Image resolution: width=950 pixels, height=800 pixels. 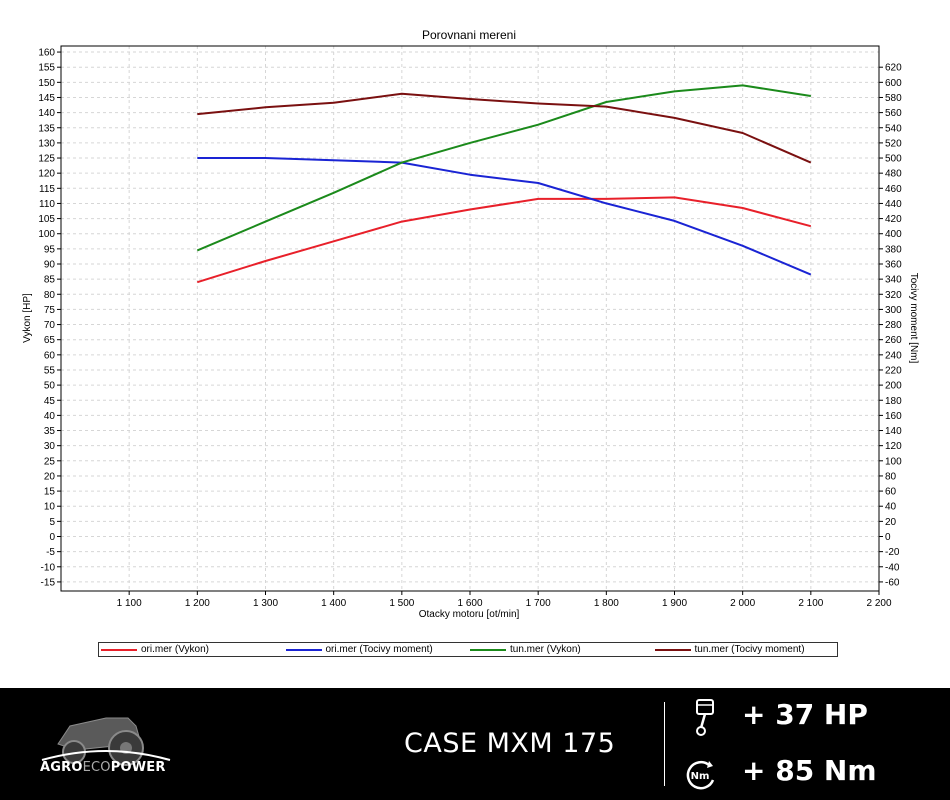 I want to click on y-left-tick-label: 30, so click(x=50, y=446).